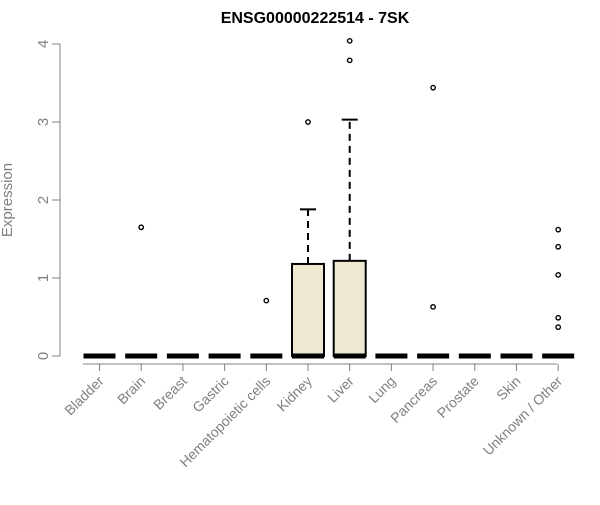  What do you see at coordinates (43, 200) in the screenshot?
I see `y-tick-label: 2` at bounding box center [43, 200].